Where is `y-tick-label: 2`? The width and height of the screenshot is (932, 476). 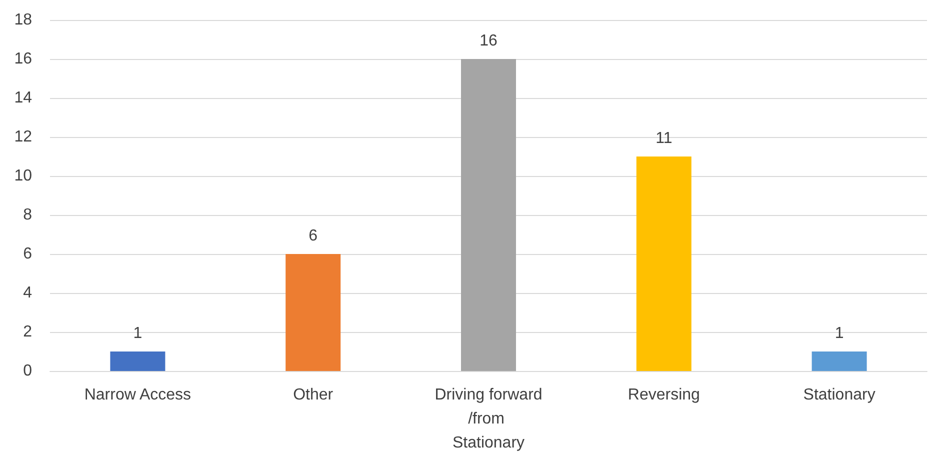 y-tick-label: 2 is located at coordinates (27, 332).